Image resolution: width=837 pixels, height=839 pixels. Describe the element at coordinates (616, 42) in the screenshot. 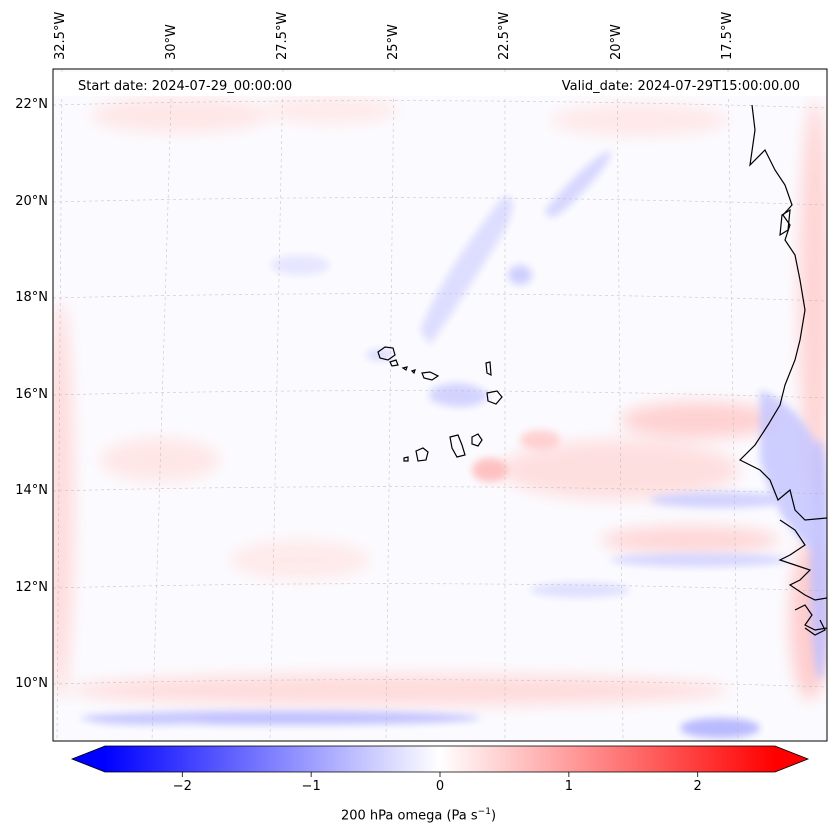

I see `lon-label-20w: 20°W` at that location.